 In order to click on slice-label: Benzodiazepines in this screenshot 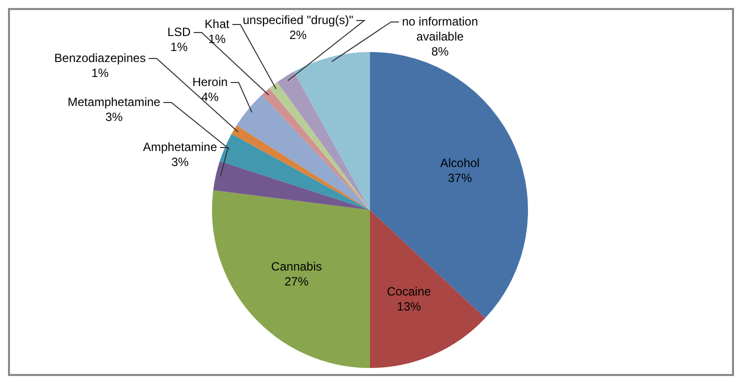, I will do `click(100, 57)`.